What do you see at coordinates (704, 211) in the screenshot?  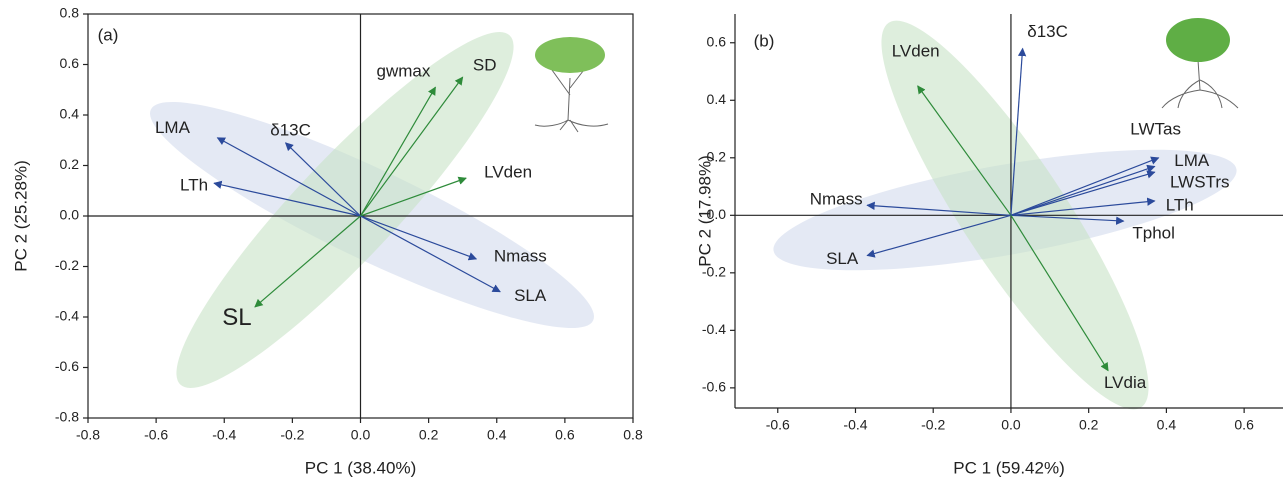 I see `y-axis-label: PC 2 (17.98%)` at bounding box center [704, 211].